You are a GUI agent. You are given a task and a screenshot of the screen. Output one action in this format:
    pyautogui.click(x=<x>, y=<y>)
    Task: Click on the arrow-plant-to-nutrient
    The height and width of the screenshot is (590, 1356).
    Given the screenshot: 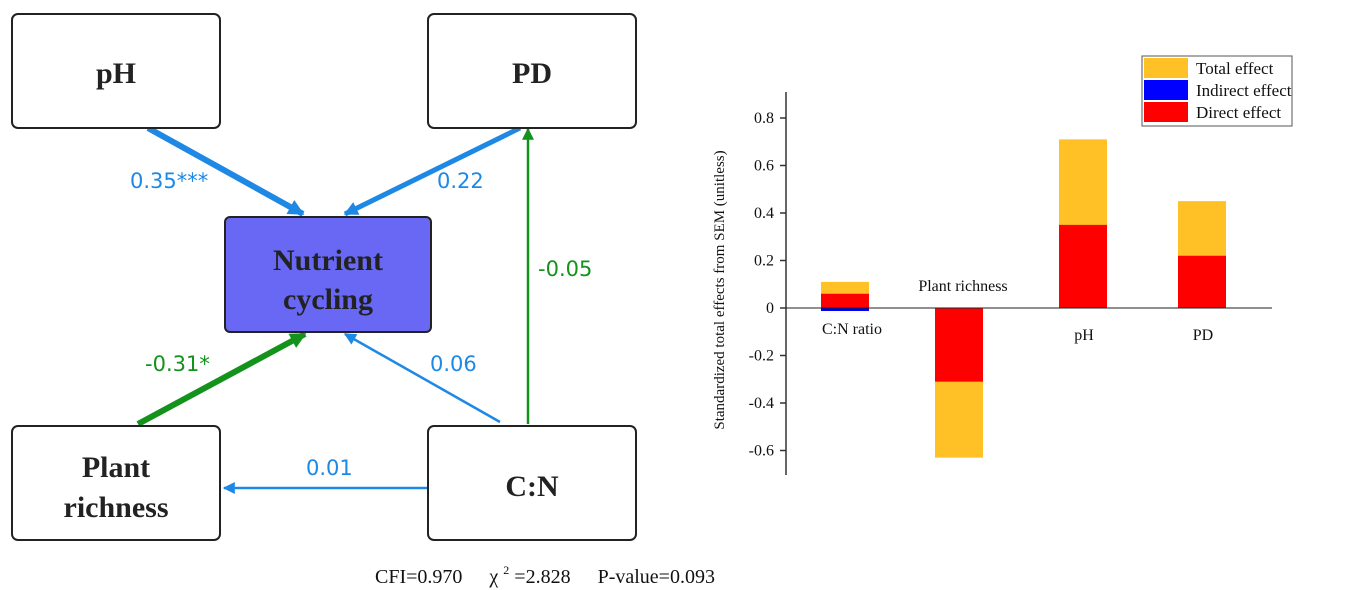 What is the action you would take?
    pyautogui.click(x=221, y=379)
    